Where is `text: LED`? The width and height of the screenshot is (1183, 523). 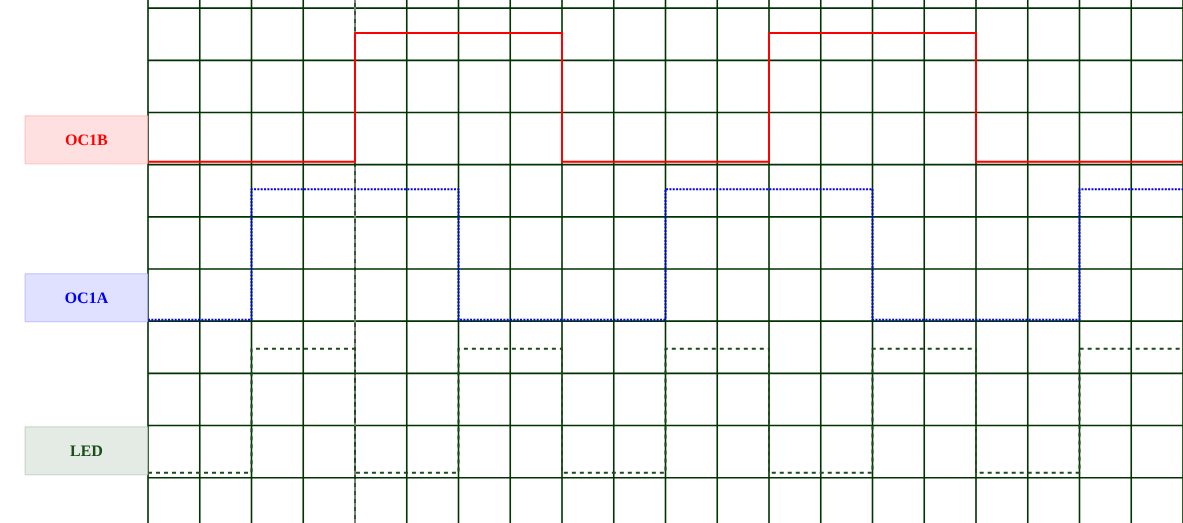 text: LED is located at coordinates (86, 451).